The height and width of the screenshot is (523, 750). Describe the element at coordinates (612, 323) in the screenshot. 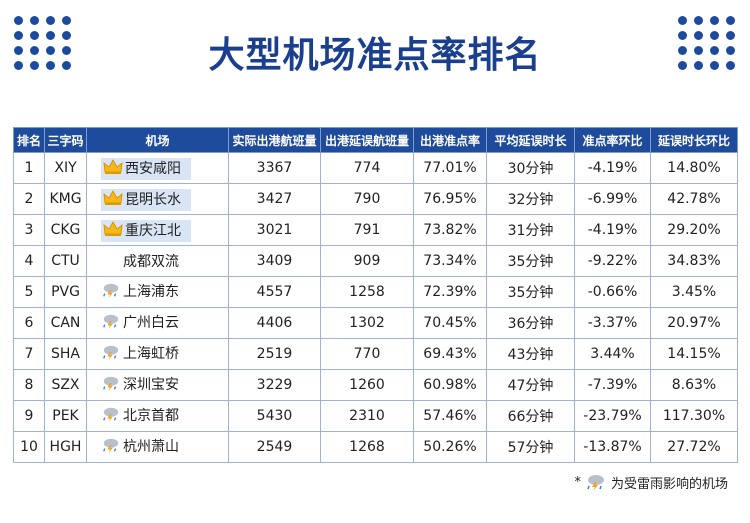

I see `table-cell: -3.37%` at that location.